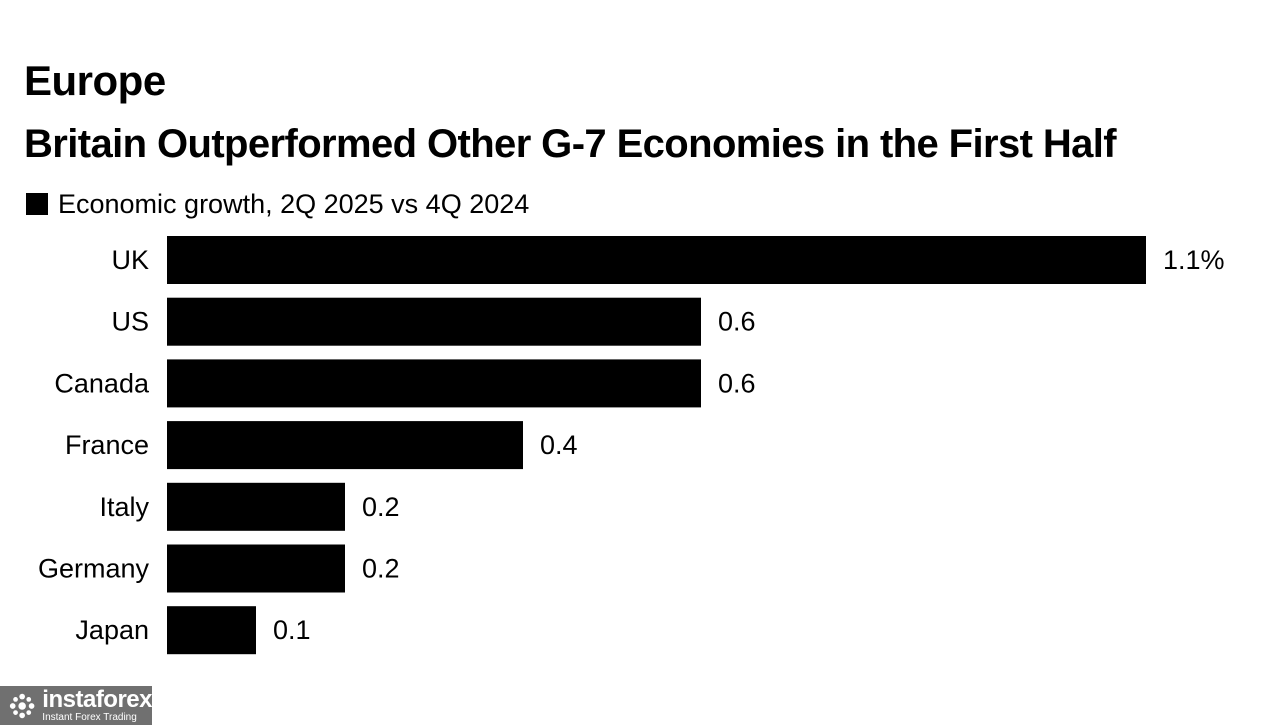  Describe the element at coordinates (130, 260) in the screenshot. I see `category-label: UK` at that location.